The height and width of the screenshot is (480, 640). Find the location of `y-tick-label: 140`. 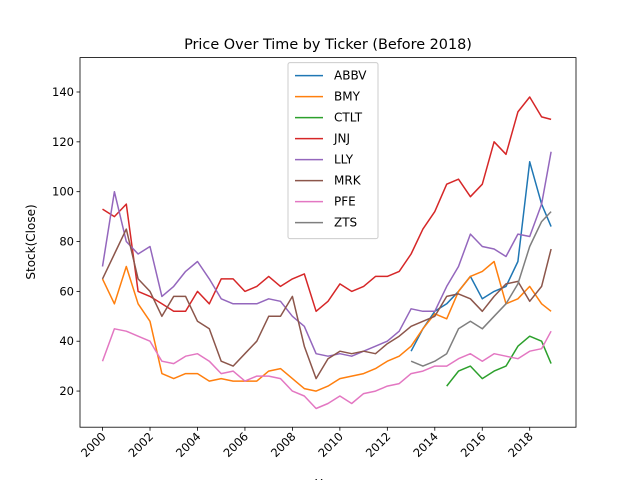

y-tick-label: 140 is located at coordinates (63, 92).